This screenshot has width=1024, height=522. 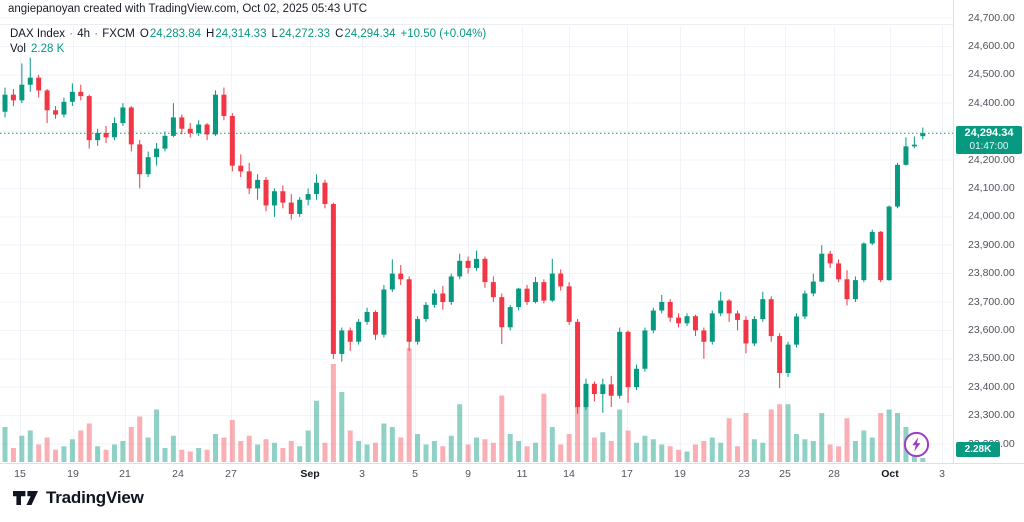 I want to click on tradingview-logo-icon, so click(x=25, y=498).